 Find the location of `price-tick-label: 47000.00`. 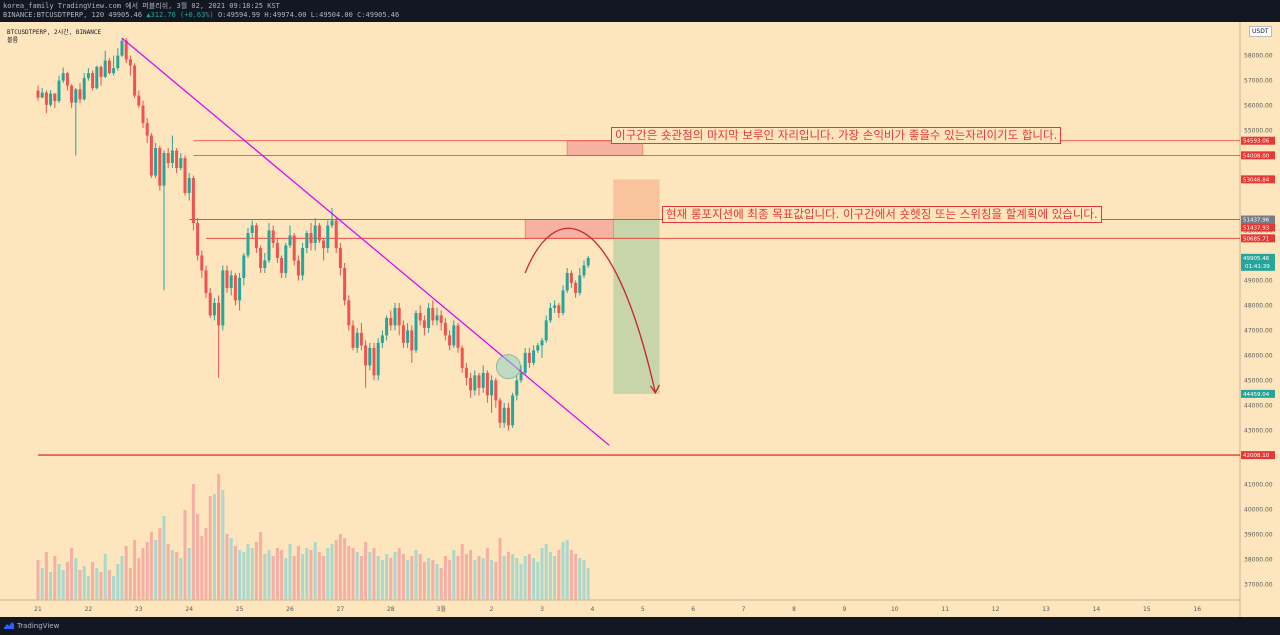

price-tick-label: 47000.00 is located at coordinates (1258, 330).